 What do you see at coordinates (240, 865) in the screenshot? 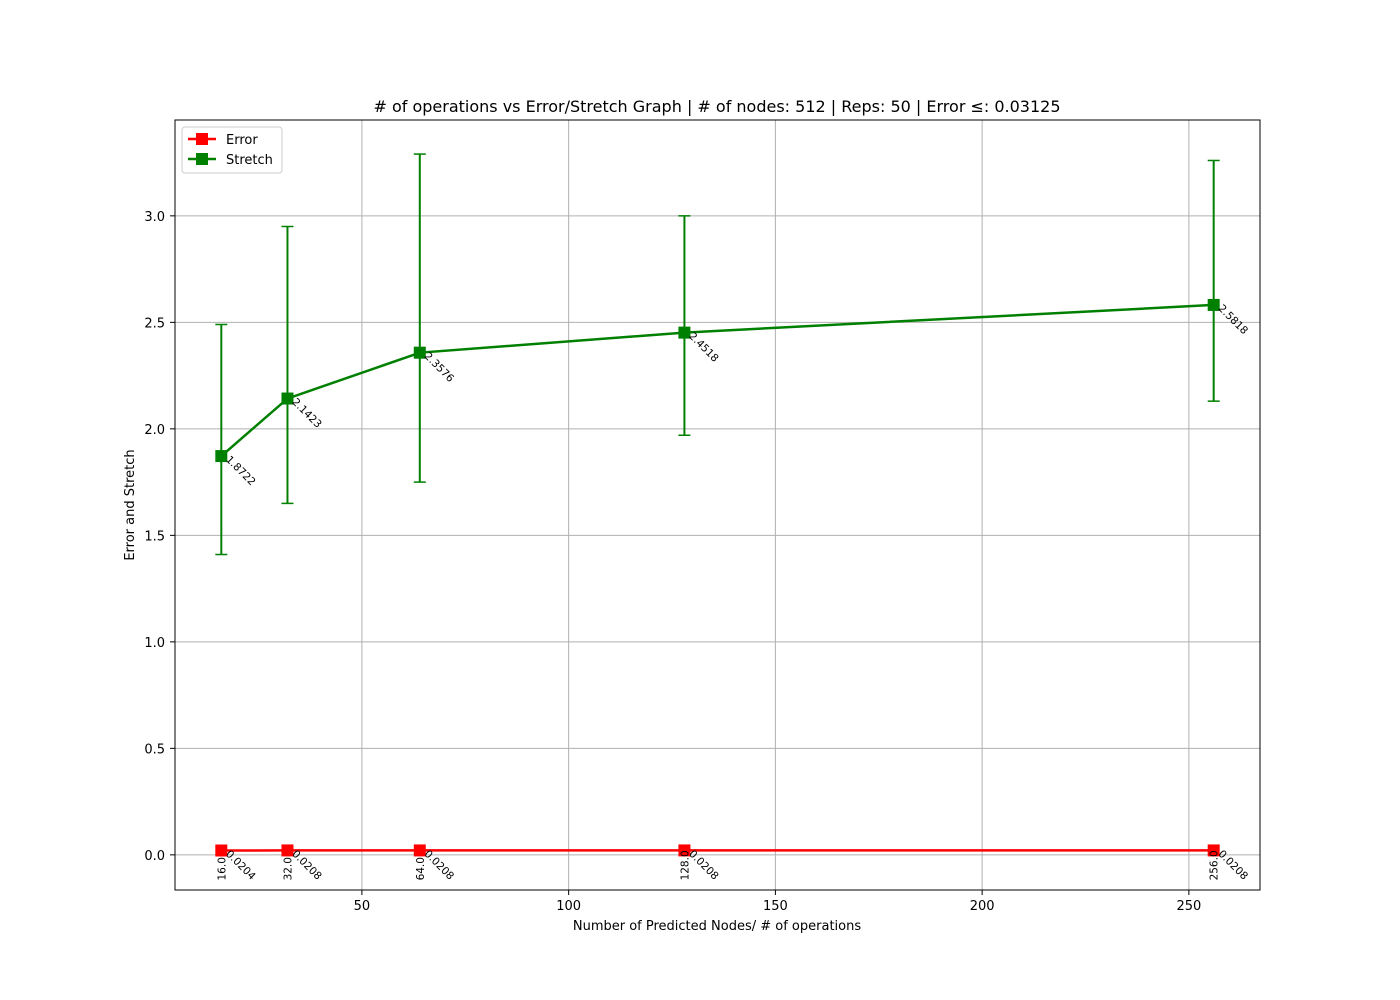
I see `data-label: 0.0204` at bounding box center [240, 865].